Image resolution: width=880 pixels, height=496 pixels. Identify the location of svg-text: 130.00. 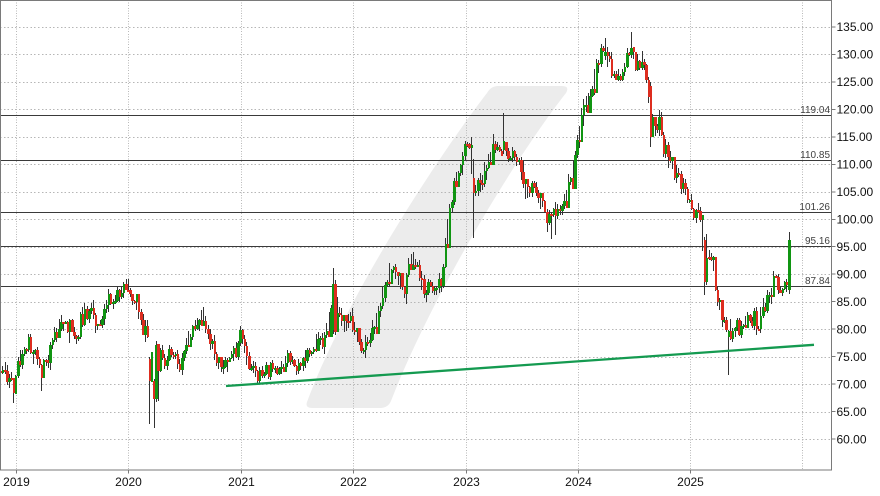
(855, 55).